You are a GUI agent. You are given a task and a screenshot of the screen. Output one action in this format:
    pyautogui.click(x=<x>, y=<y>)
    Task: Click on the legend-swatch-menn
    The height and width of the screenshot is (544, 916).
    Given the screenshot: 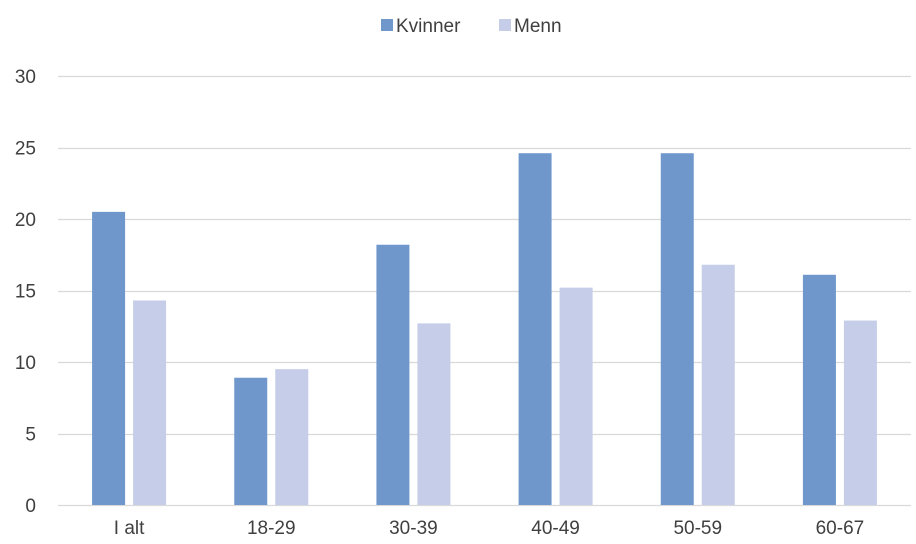 What is the action you would take?
    pyautogui.click(x=505, y=25)
    